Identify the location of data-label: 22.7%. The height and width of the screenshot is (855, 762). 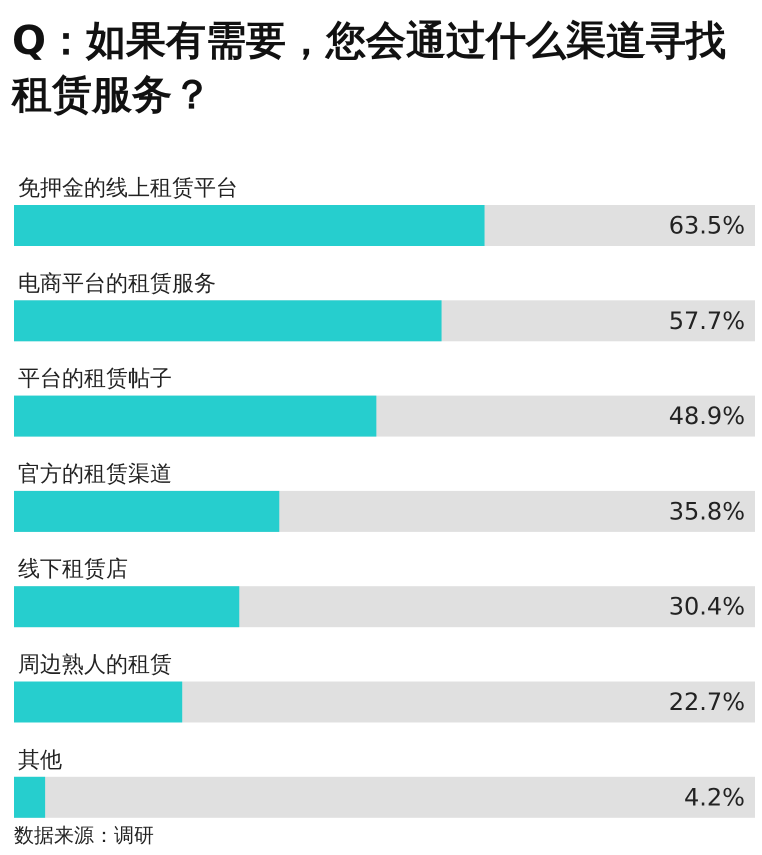
(706, 702).